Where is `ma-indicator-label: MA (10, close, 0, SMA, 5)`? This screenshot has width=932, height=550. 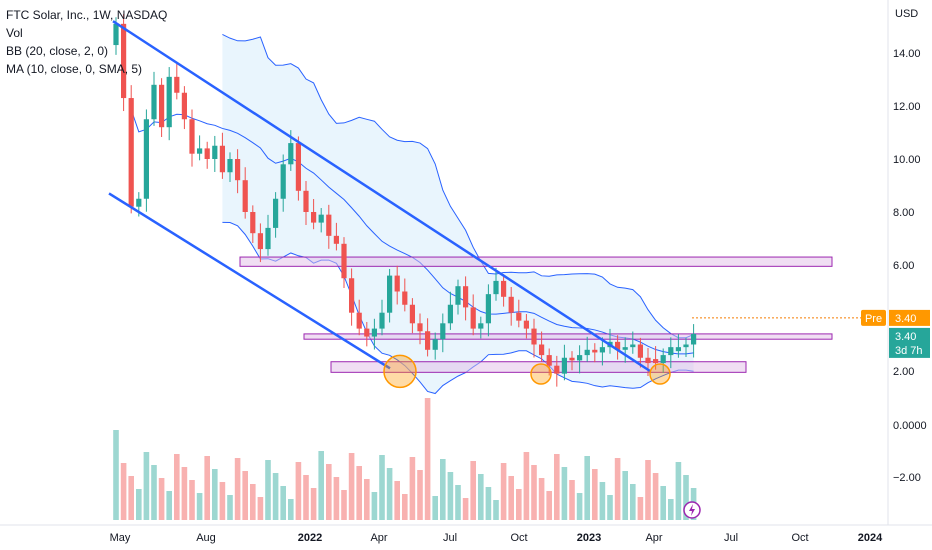 ma-indicator-label: MA (10, close, 0, SMA, 5) is located at coordinates (74, 69).